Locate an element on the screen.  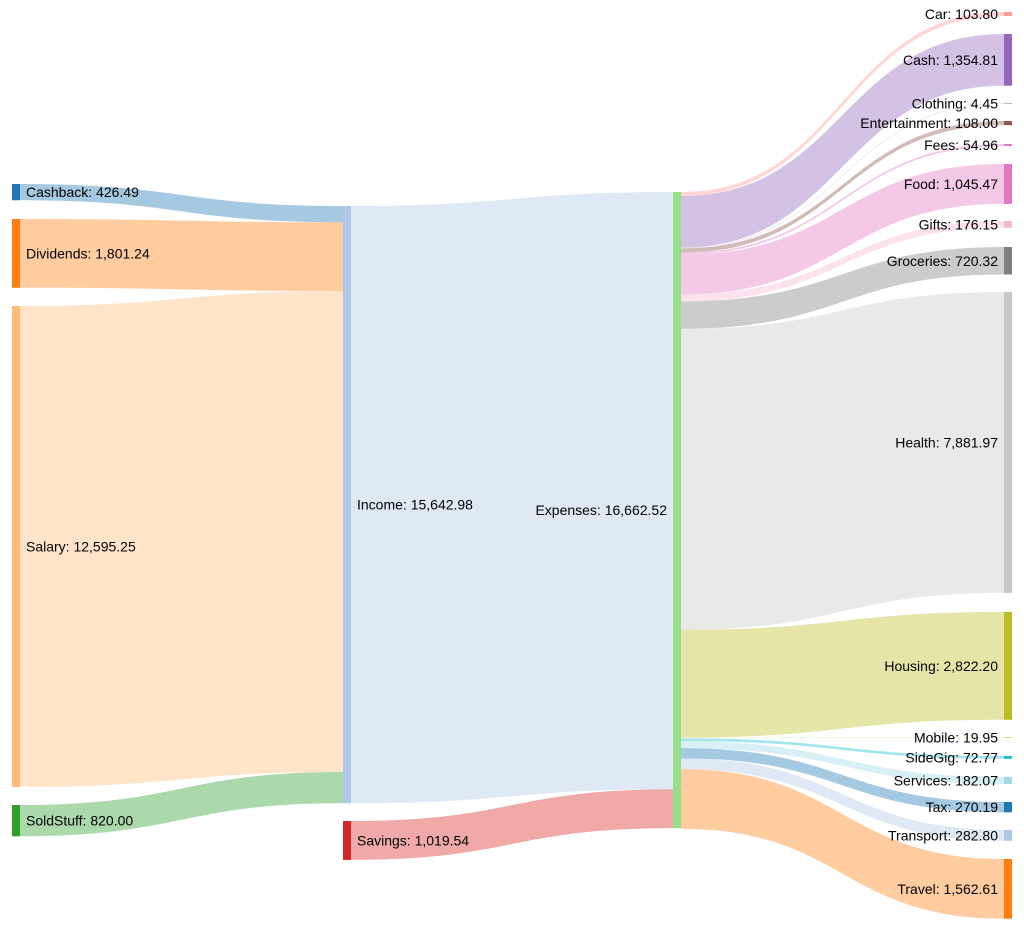
node-transport is located at coordinates (1008, 835).